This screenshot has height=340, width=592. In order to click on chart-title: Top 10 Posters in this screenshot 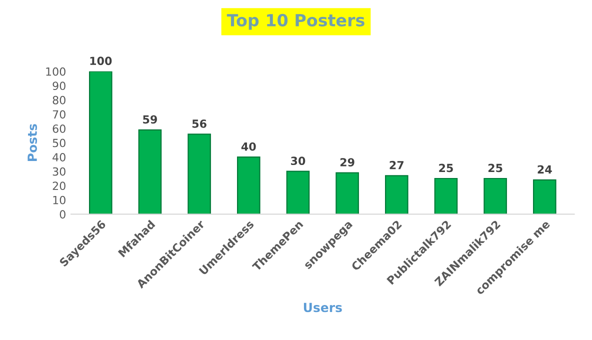, I will do `click(295, 22)`.